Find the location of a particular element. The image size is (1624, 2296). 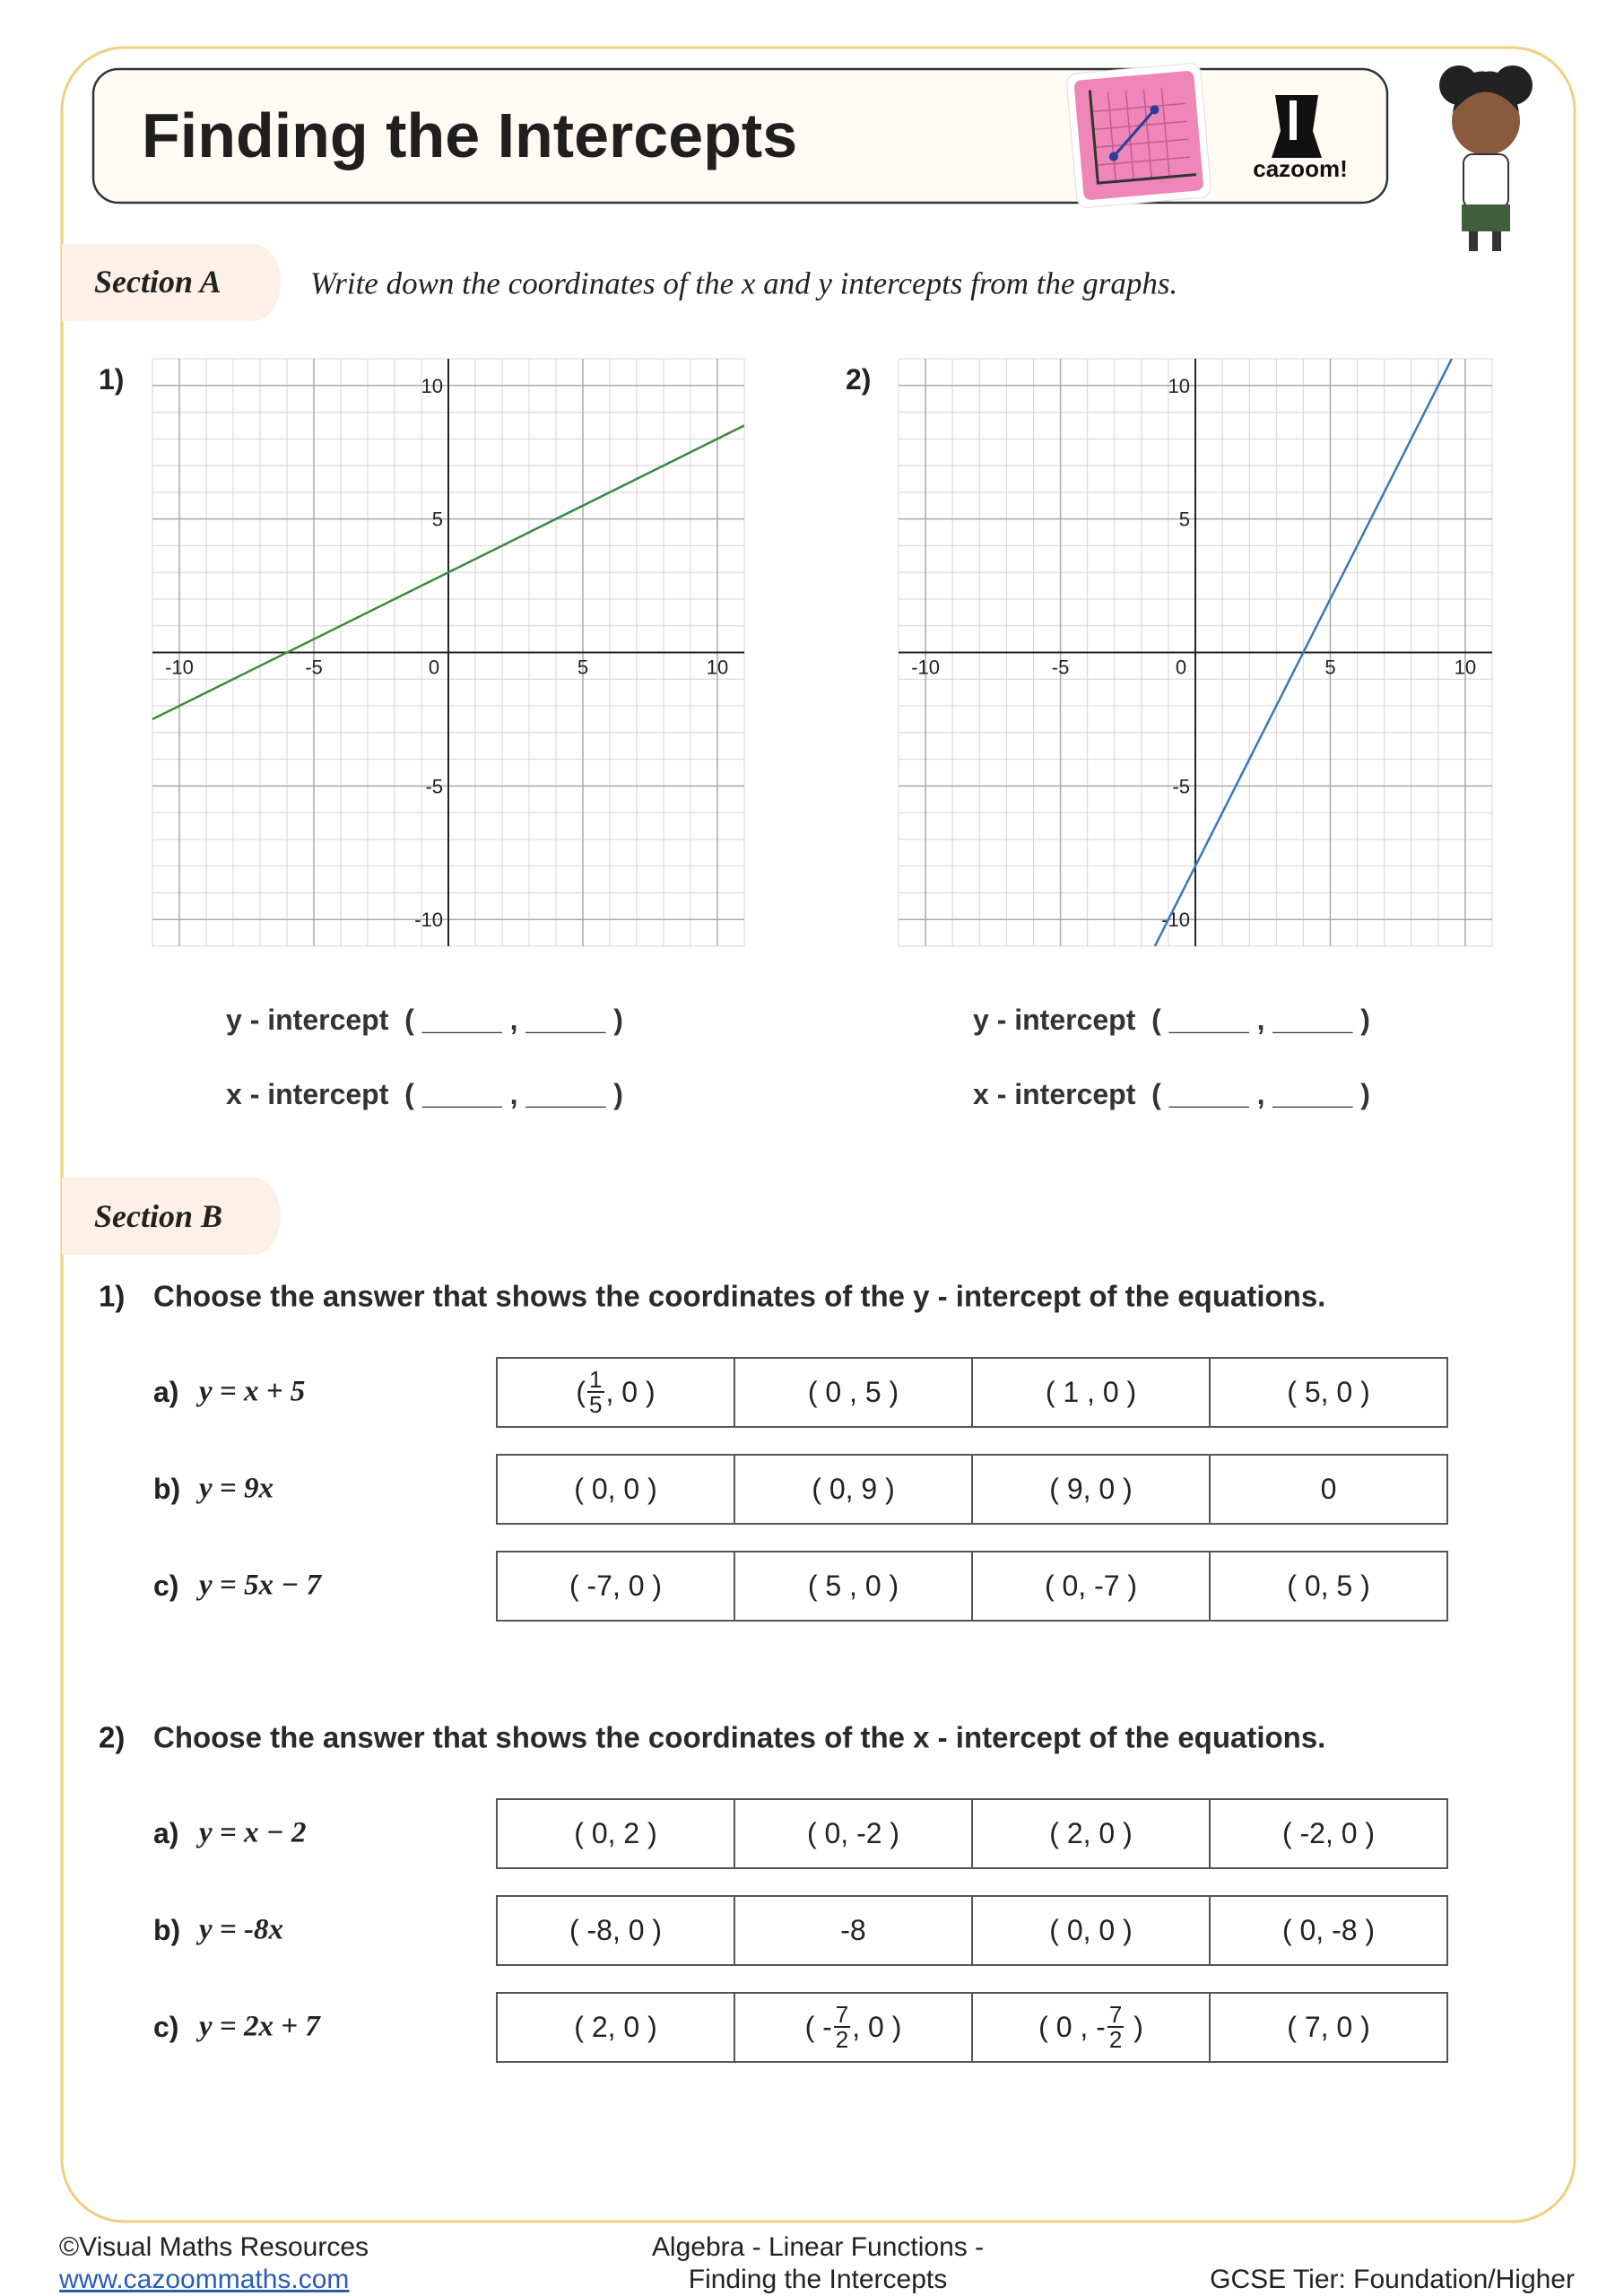

title: Finding the Intercepts is located at coordinates (470, 135).